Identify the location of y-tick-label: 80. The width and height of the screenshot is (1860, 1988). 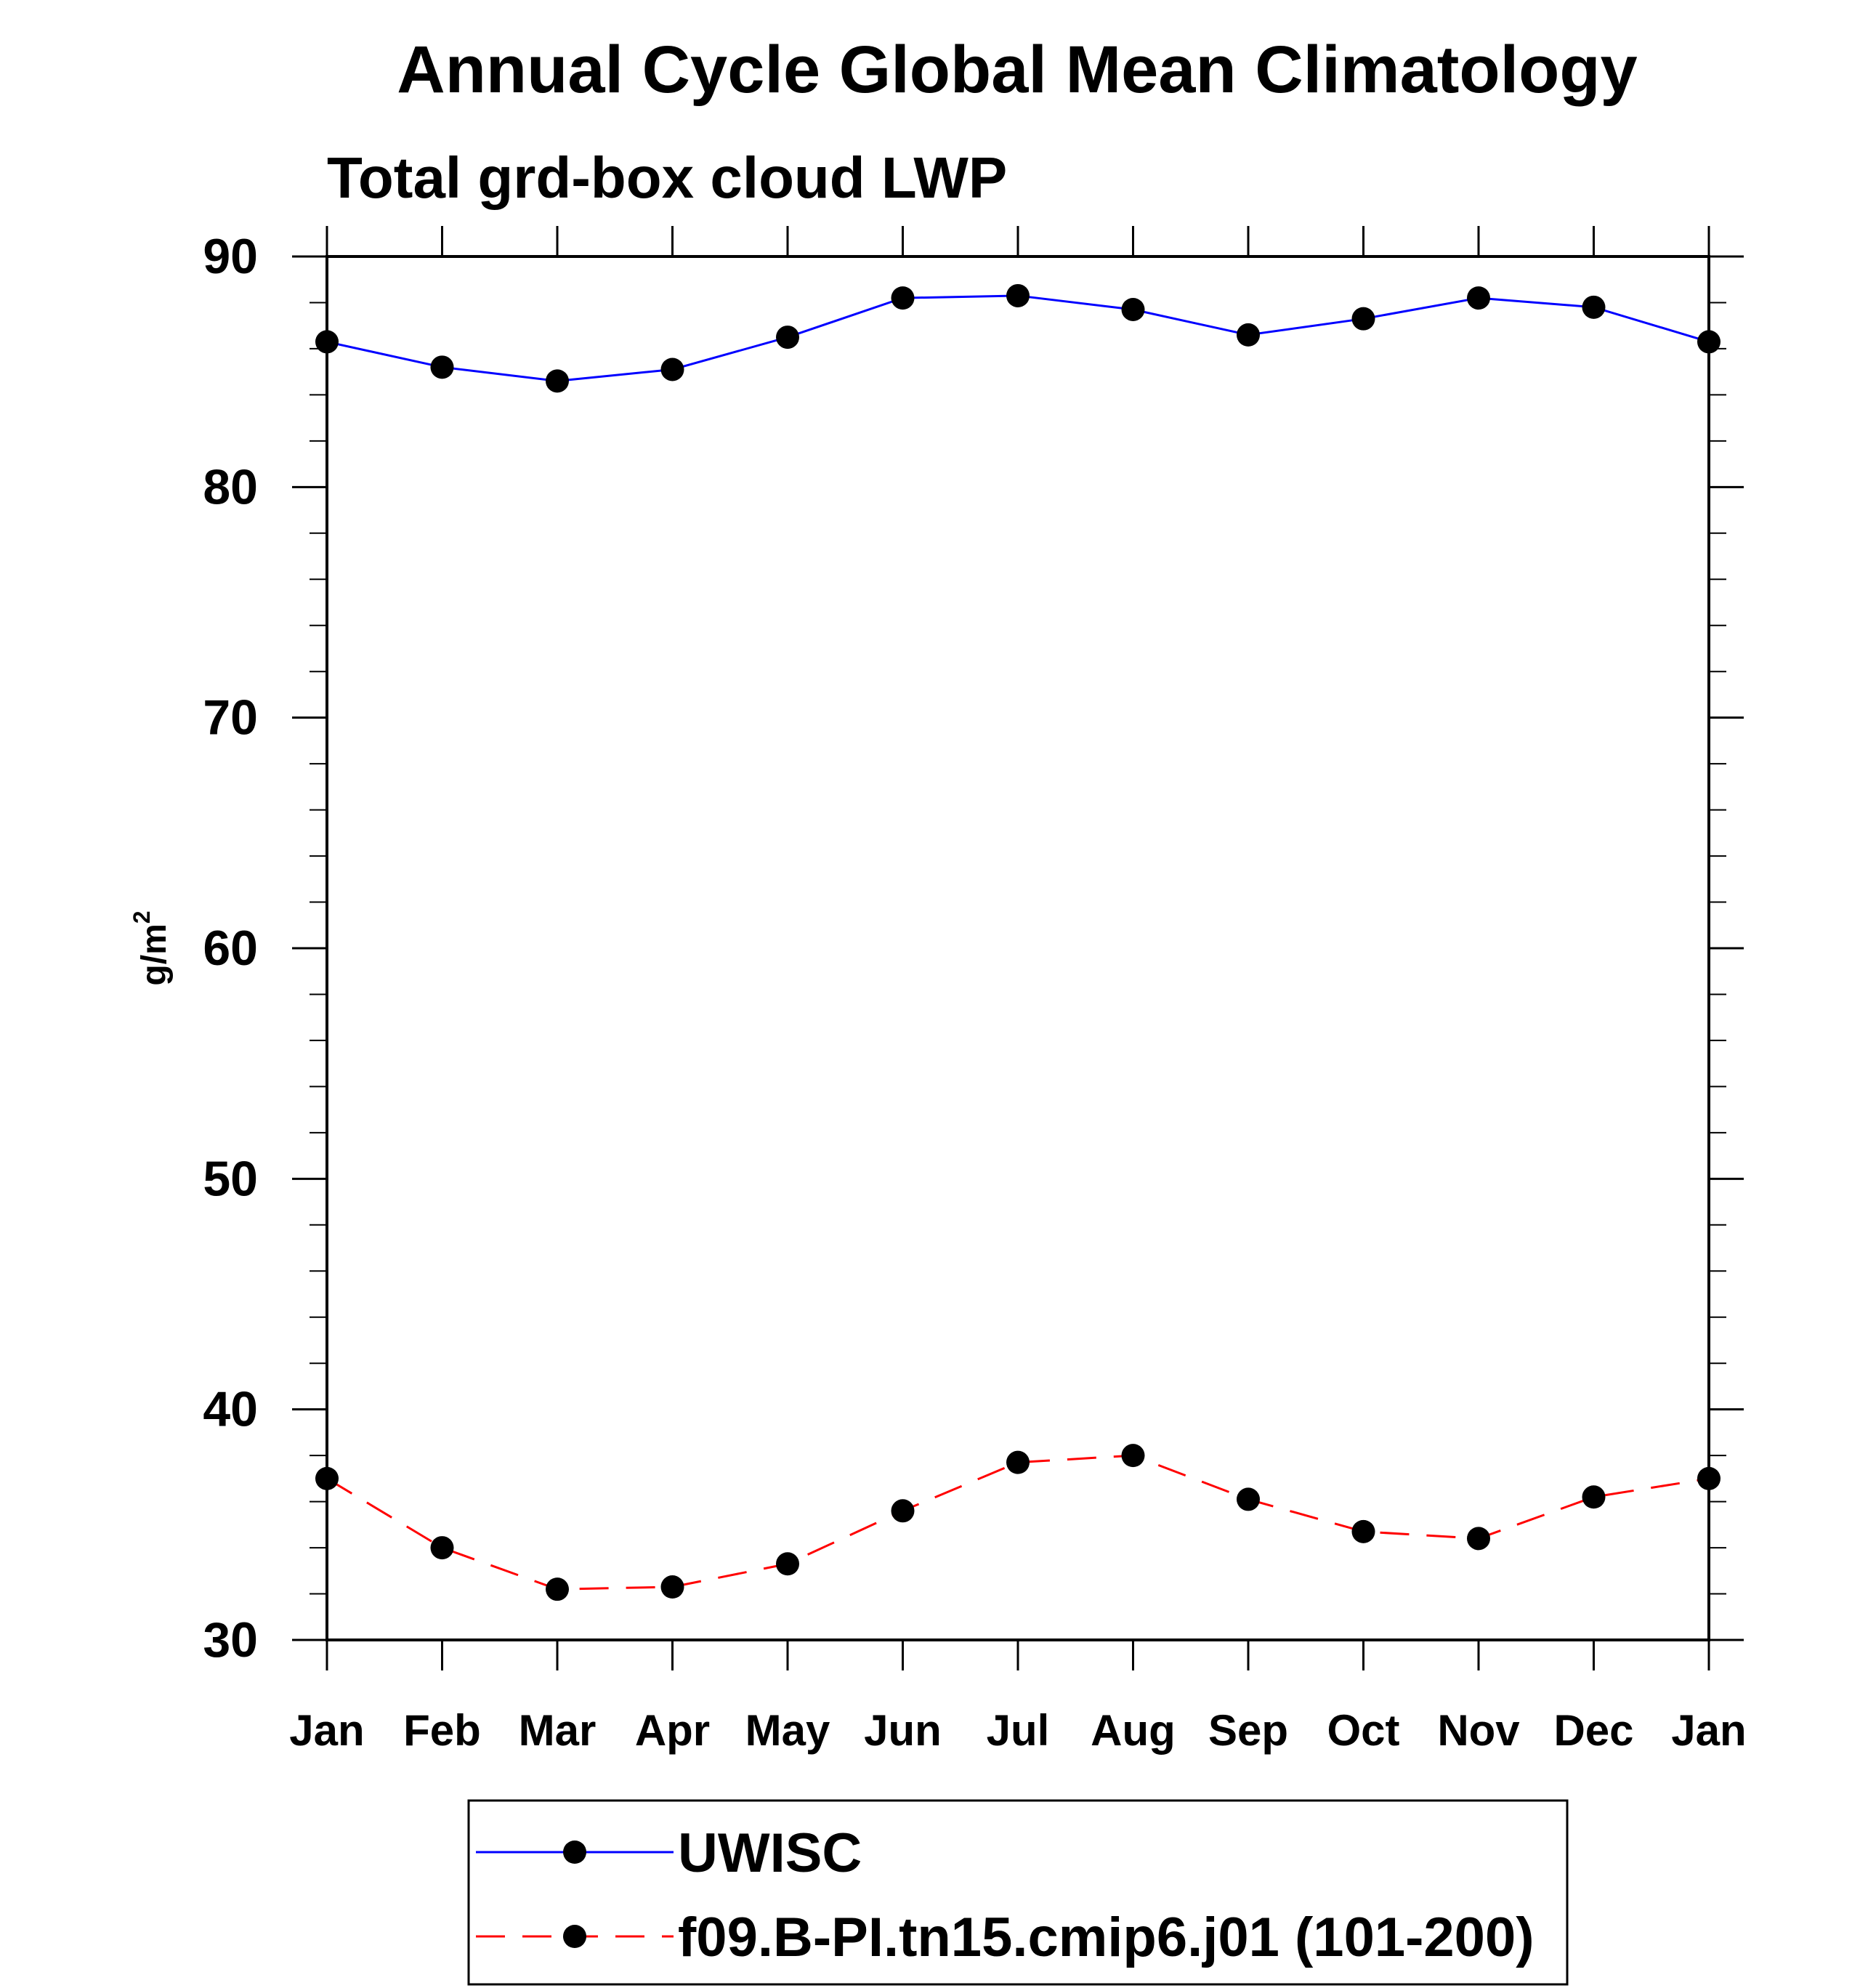
(230, 486).